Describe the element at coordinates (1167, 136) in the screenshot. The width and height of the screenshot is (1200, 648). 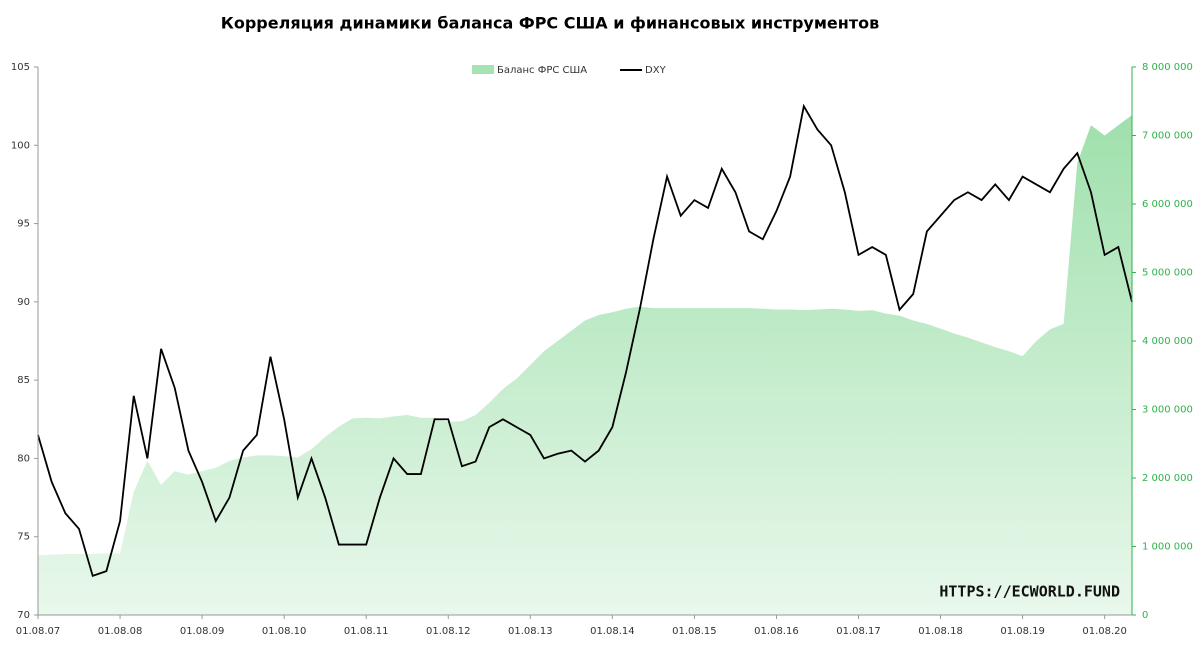
I see `y2-tick-label: 7 000 000` at that location.